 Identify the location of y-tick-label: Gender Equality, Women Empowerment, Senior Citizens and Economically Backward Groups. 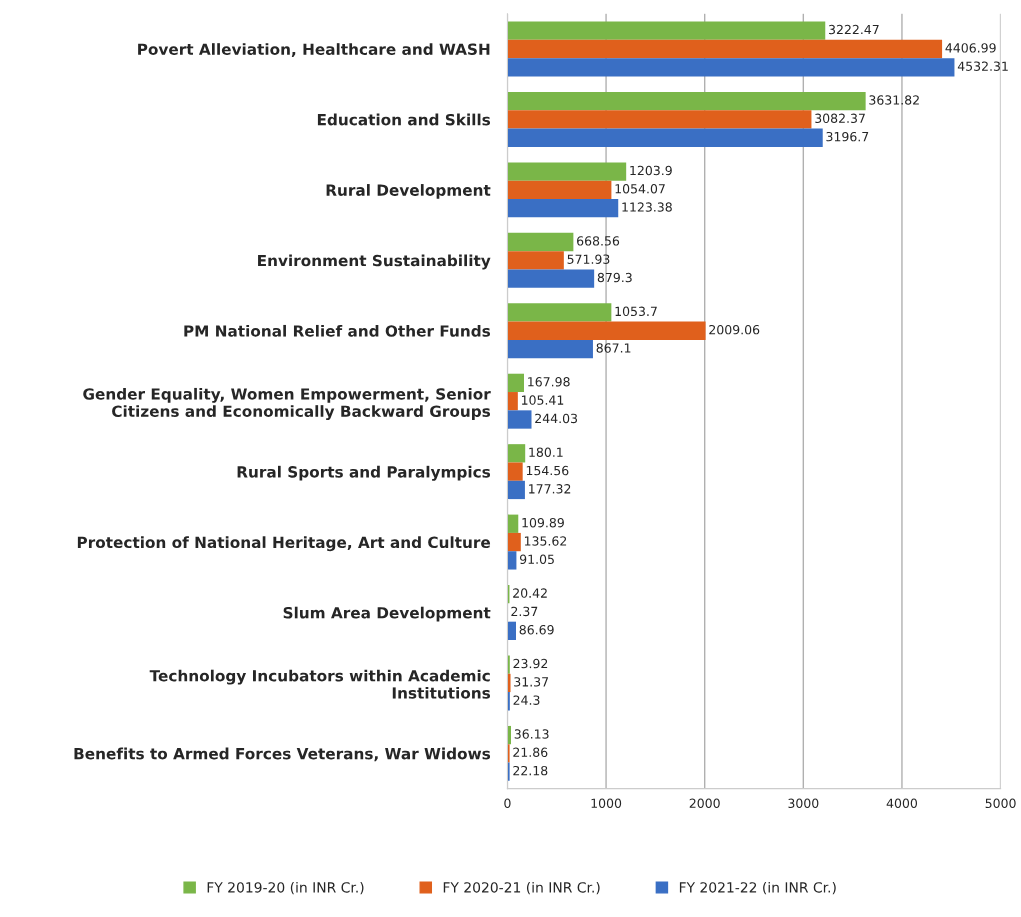
(287, 404).